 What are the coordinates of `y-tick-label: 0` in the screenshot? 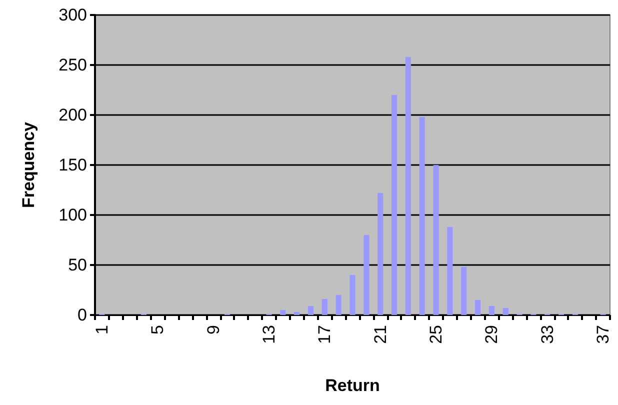 It's located at (82, 315).